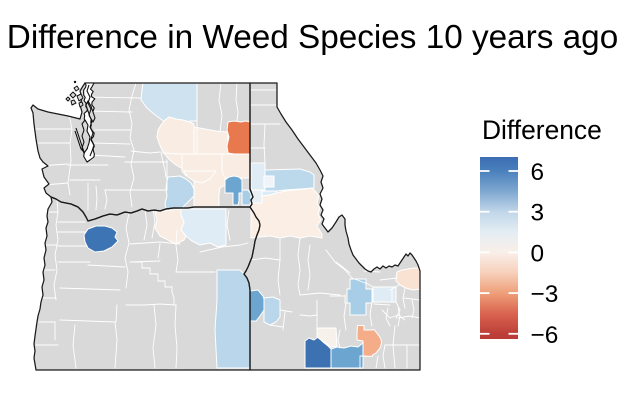 Image resolution: width=624 pixels, height=412 pixels. I want to click on svg-text: −3, so click(545, 294).